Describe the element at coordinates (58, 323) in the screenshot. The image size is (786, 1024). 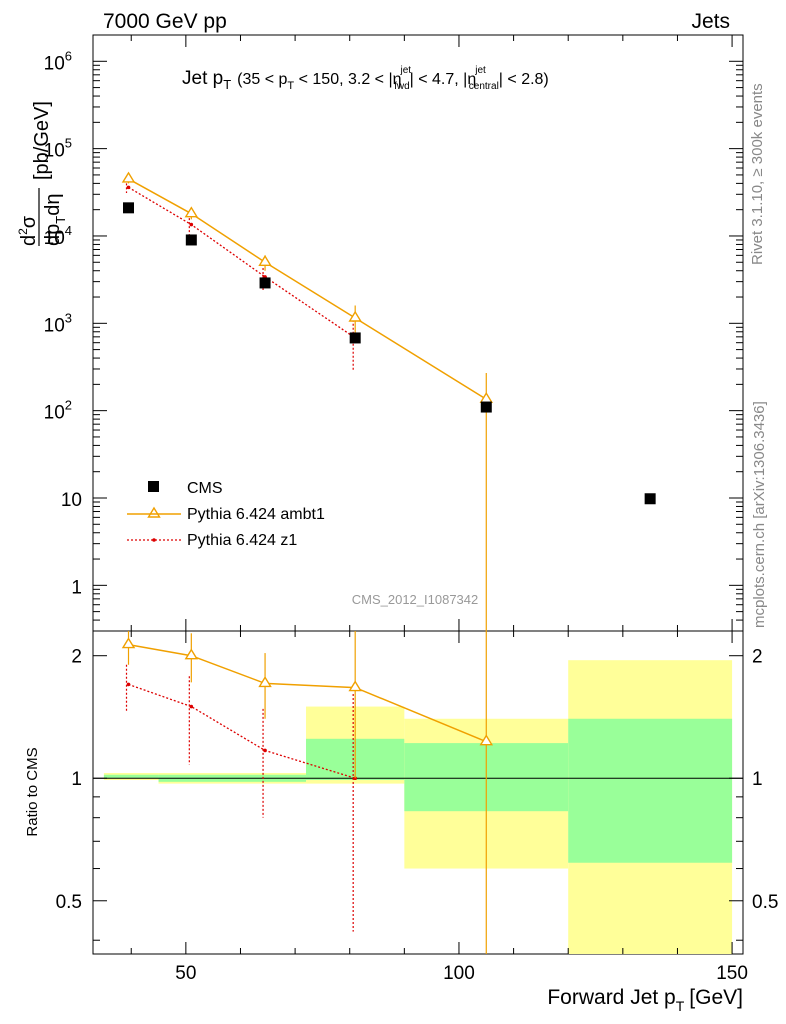
I see `y-tick-label: 10³` at that location.